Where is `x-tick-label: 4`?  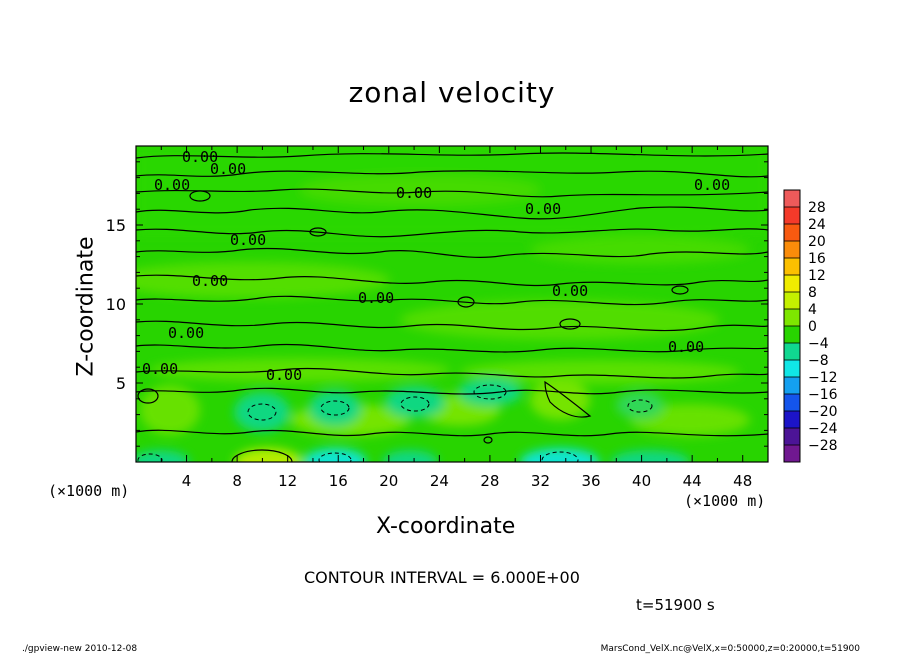
x-tick-label: 4 is located at coordinates (187, 481).